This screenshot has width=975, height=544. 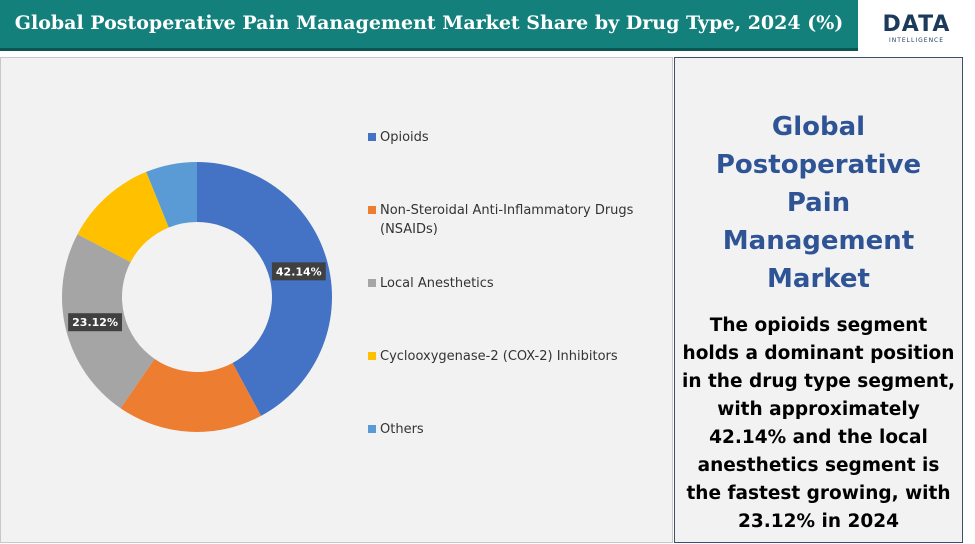 I want to click on legend-label: Opioids, so click(x=404, y=137).